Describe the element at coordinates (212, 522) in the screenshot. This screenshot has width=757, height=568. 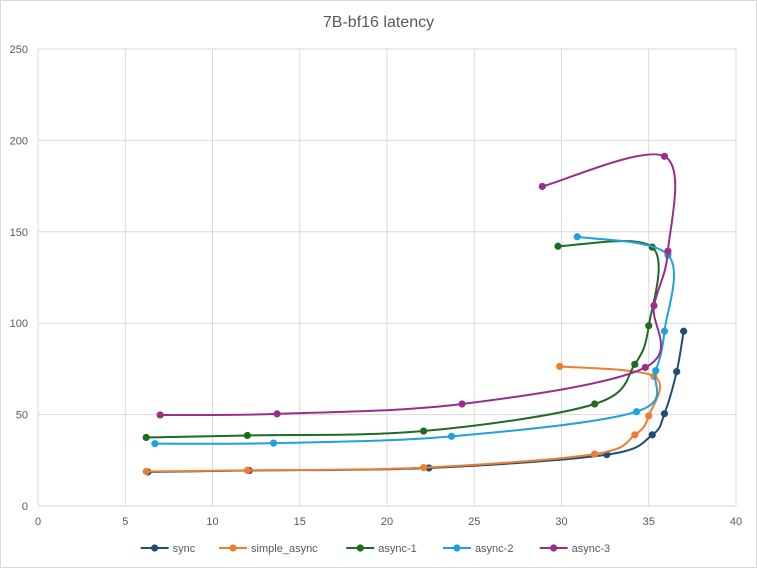
I see `x-tick-label: 10` at that location.